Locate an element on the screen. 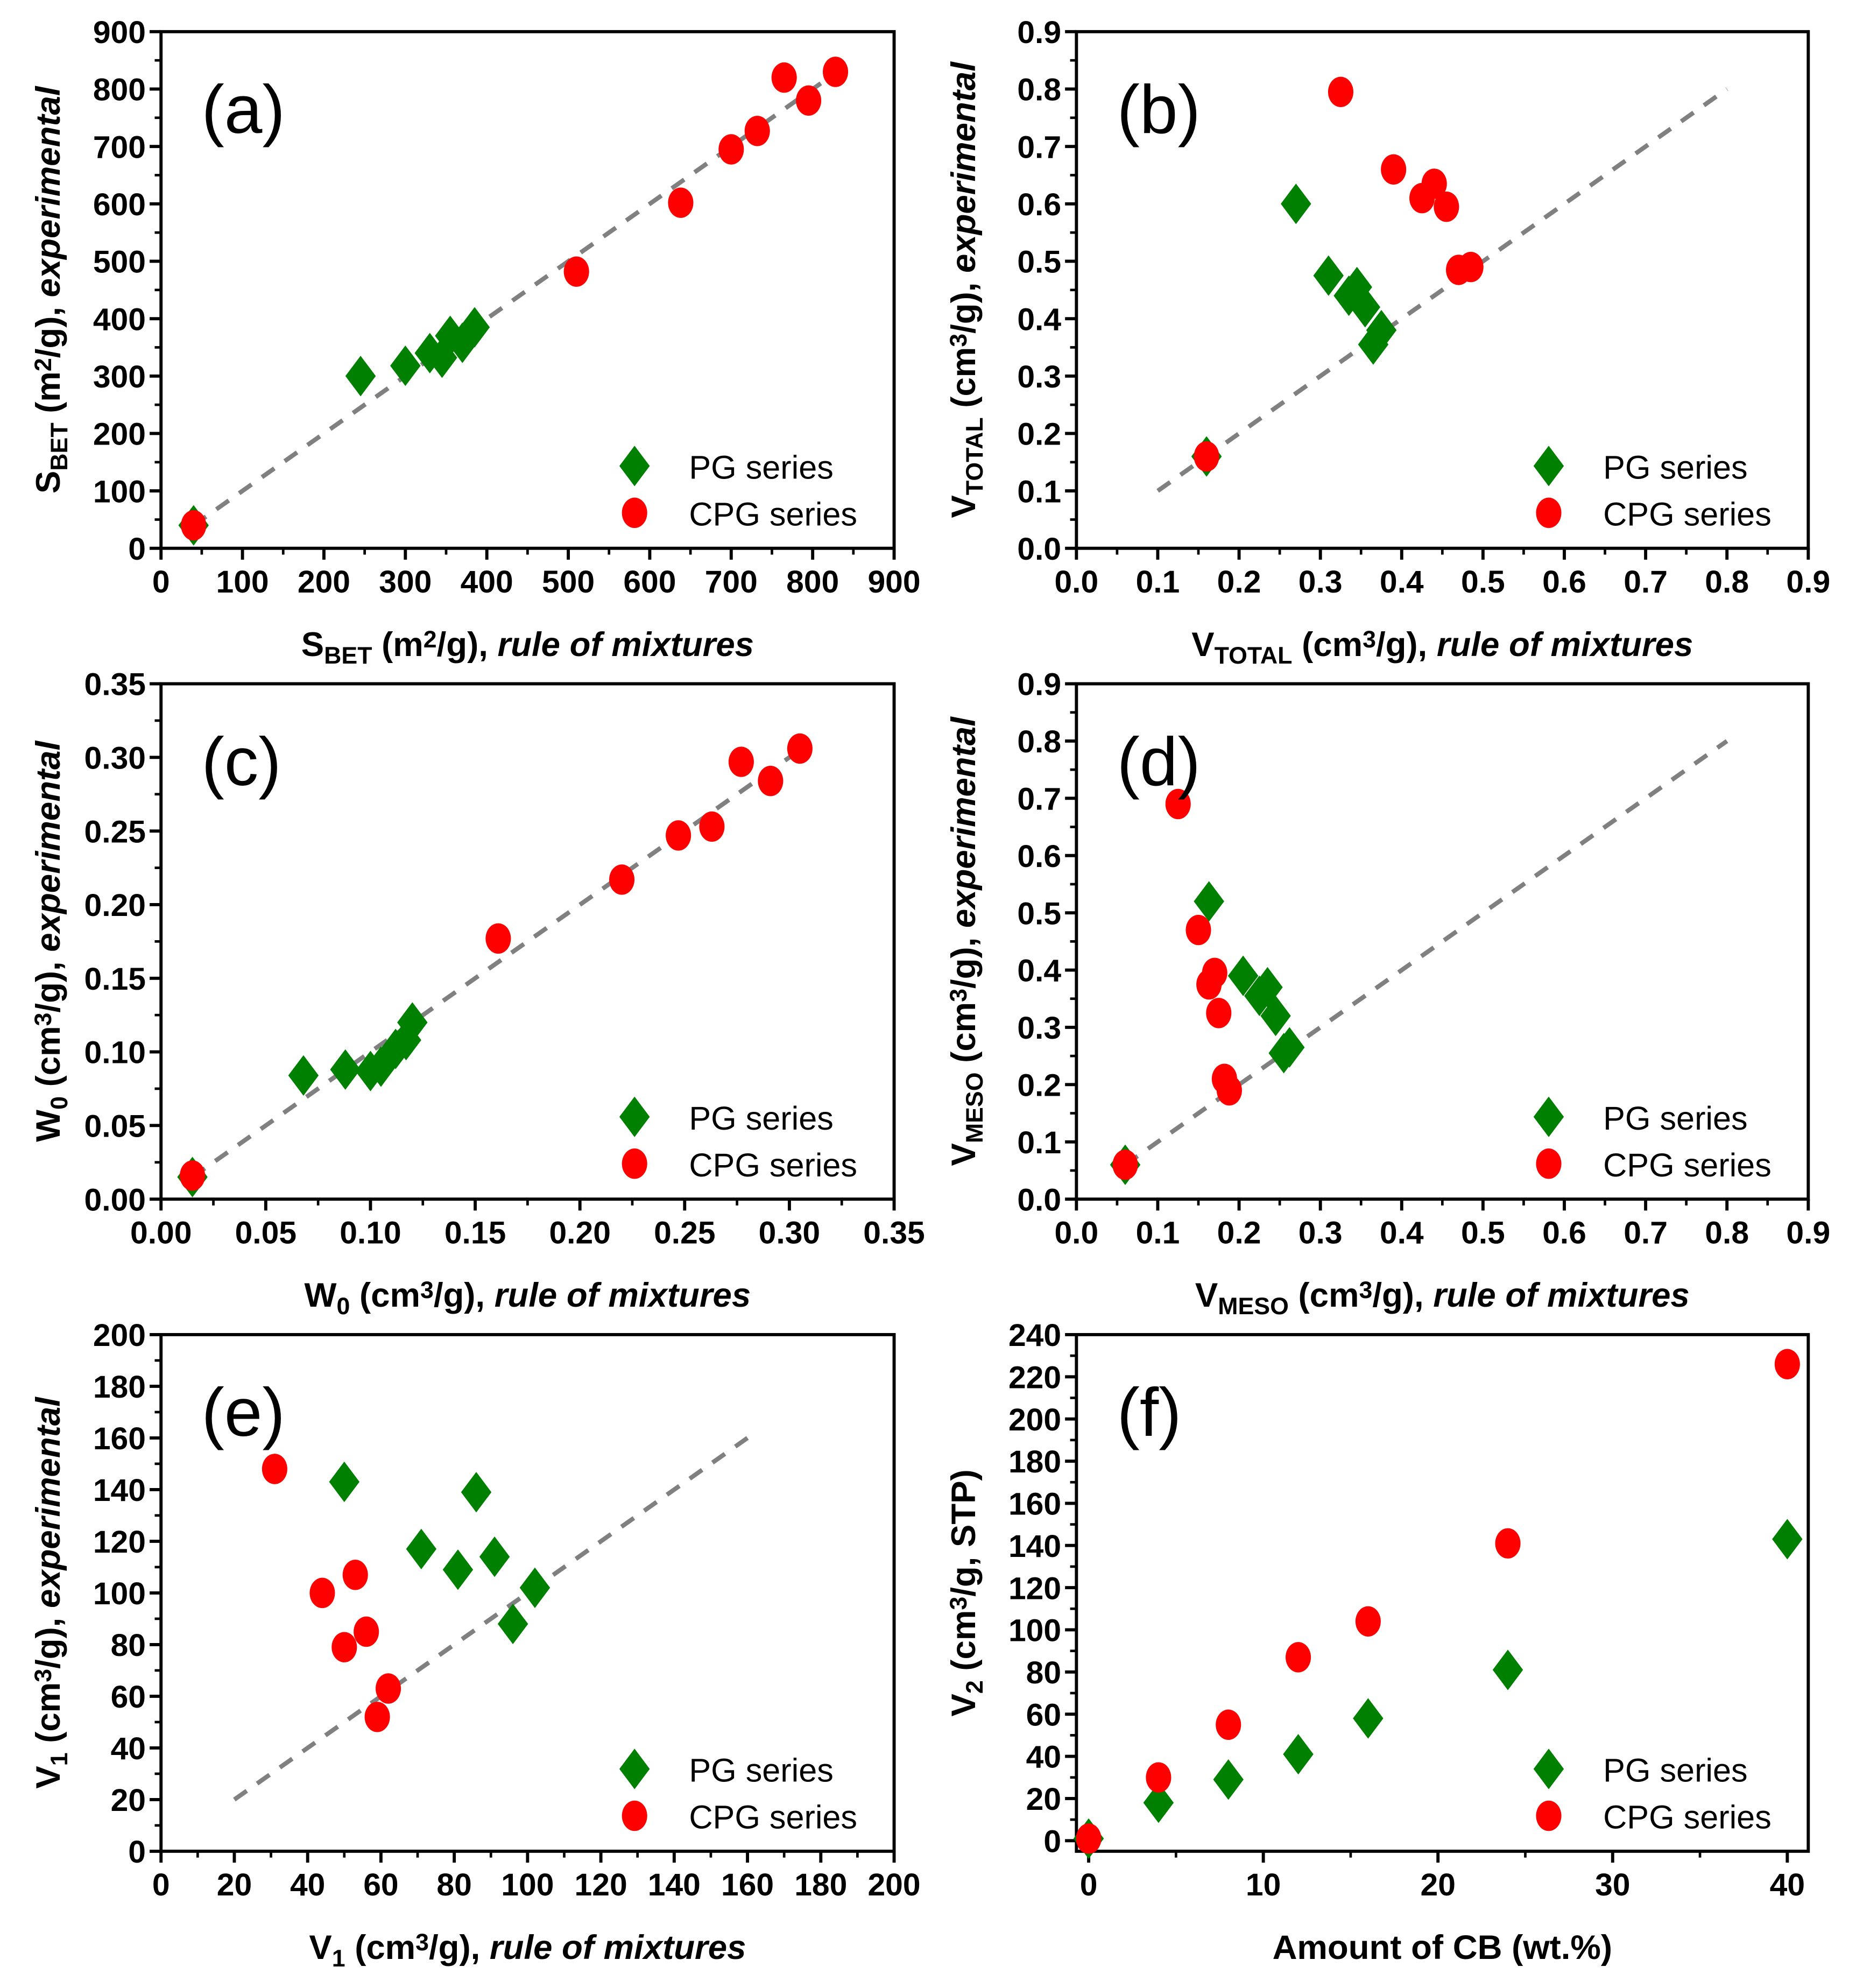 This screenshot has width=1849, height=1988. y-axis-label: VMESO (cm3/g), experimental is located at coordinates (966, 941).